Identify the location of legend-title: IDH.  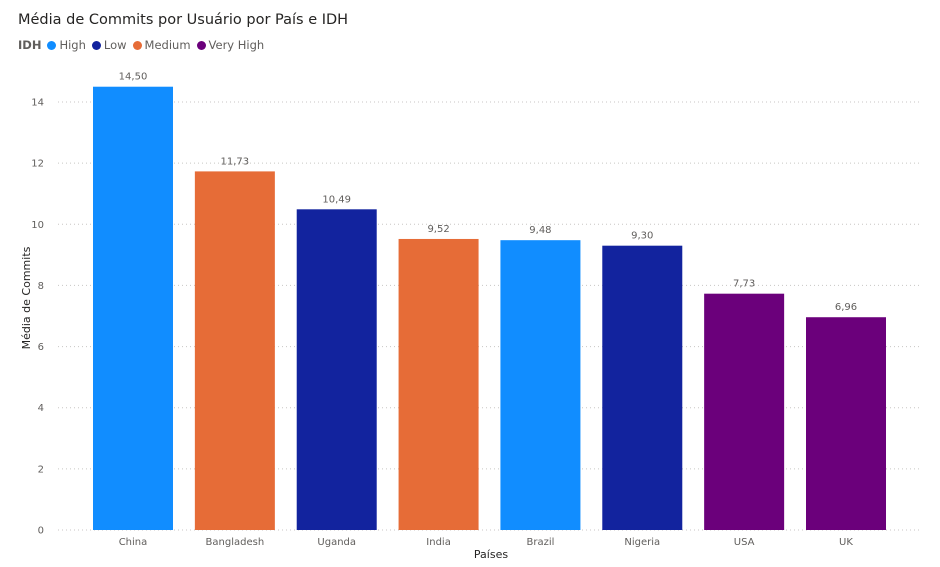
(30, 45).